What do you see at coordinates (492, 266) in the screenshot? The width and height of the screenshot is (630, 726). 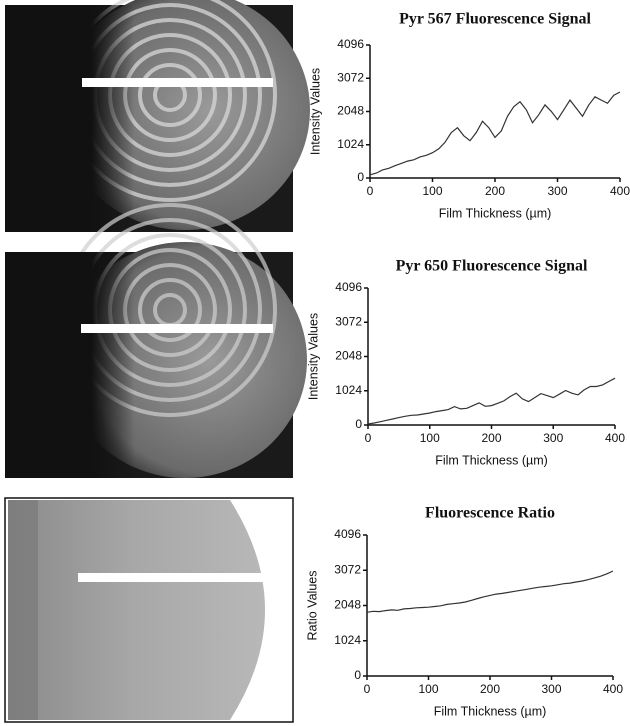 I see `chart-title: Pyr 650 Fluorescence Signal` at bounding box center [492, 266].